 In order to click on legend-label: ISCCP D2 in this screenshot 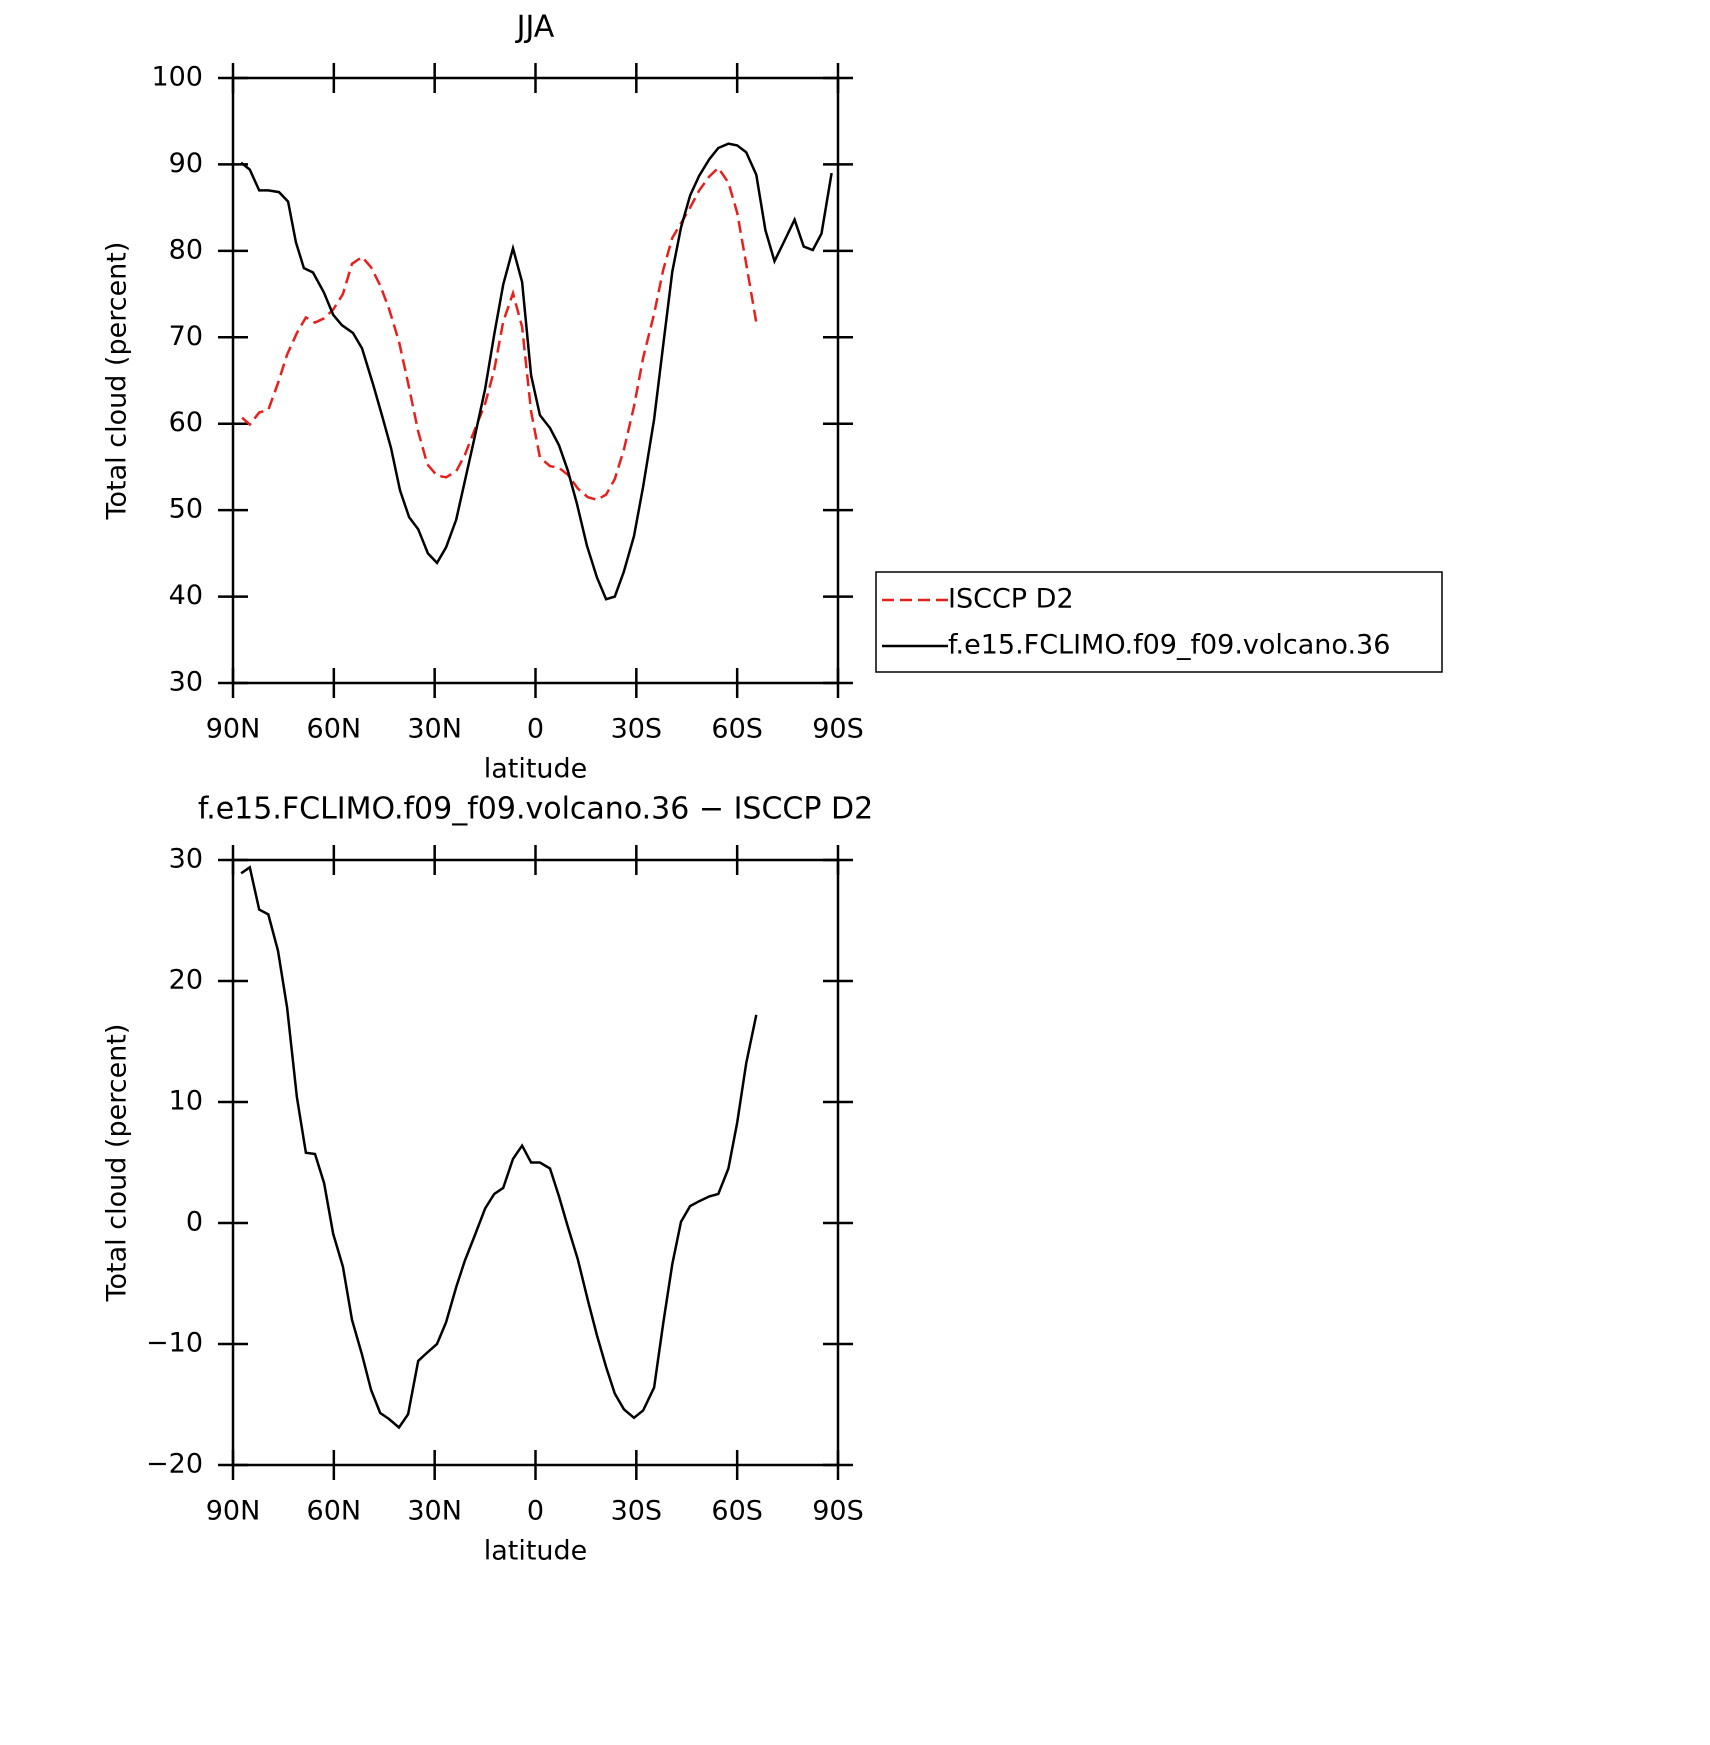, I will do `click(1011, 599)`.